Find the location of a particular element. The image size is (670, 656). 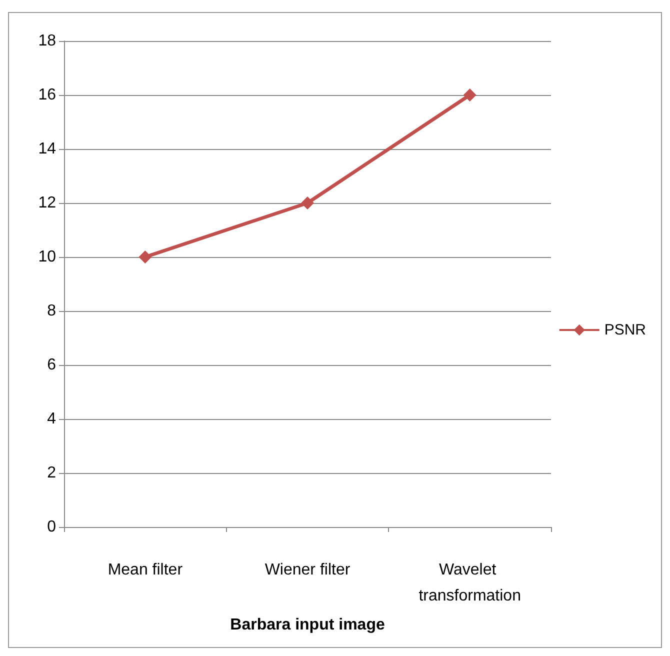

y-tick-label: 16 is located at coordinates (47, 95).